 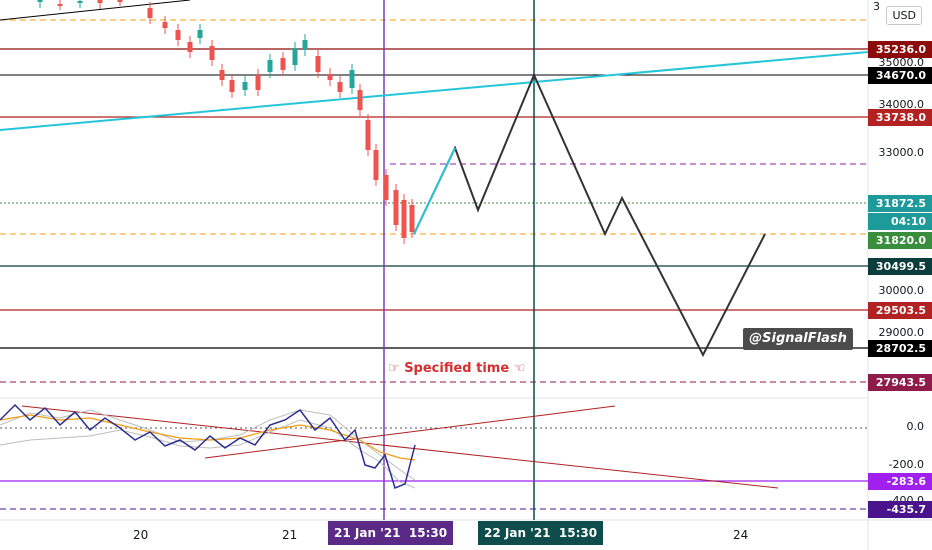 I want to click on current-price-label: 31872.5, so click(x=900, y=203).